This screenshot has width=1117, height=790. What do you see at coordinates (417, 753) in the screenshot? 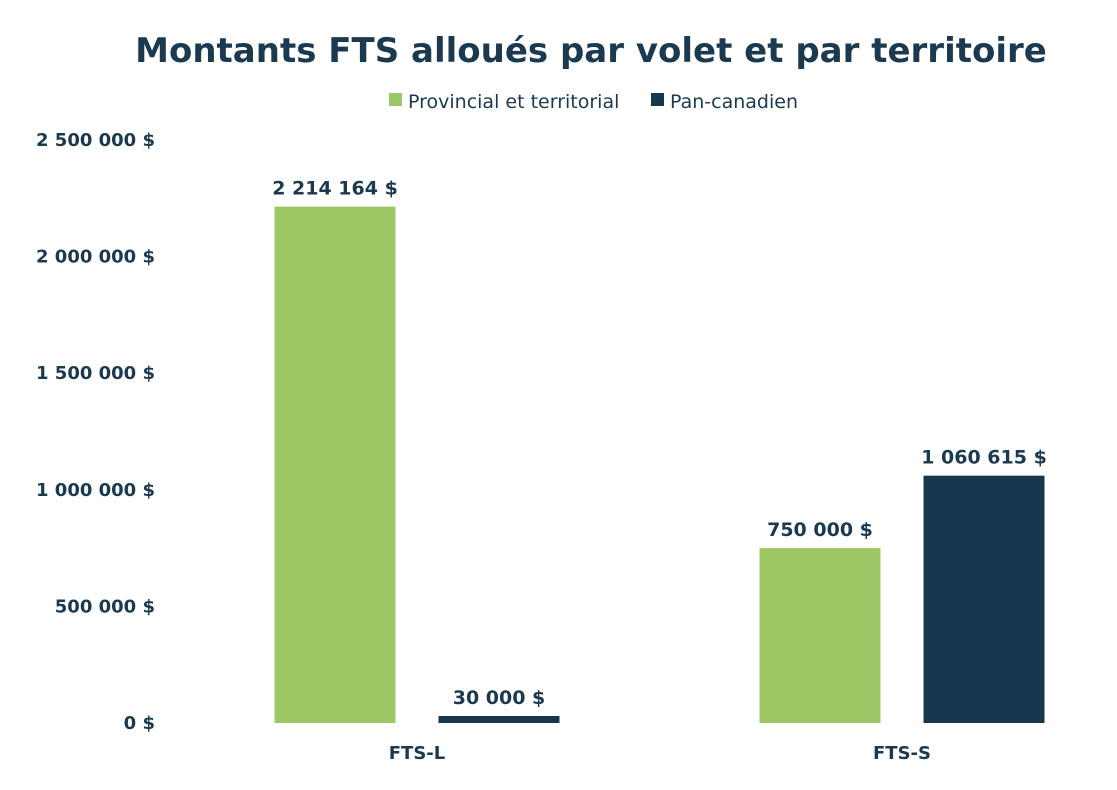
I see `x-category-label: FTS-L` at bounding box center [417, 753].